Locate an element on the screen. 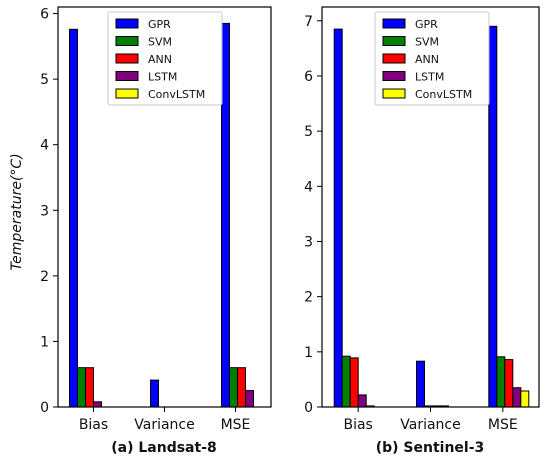 This screenshot has width=550, height=461. y-tick-label: 7 is located at coordinates (308, 22).